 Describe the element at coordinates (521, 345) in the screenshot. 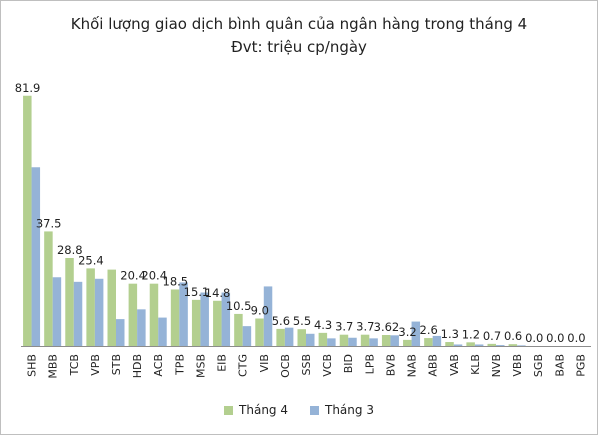

I see `bar-thang-3-vbb` at that location.